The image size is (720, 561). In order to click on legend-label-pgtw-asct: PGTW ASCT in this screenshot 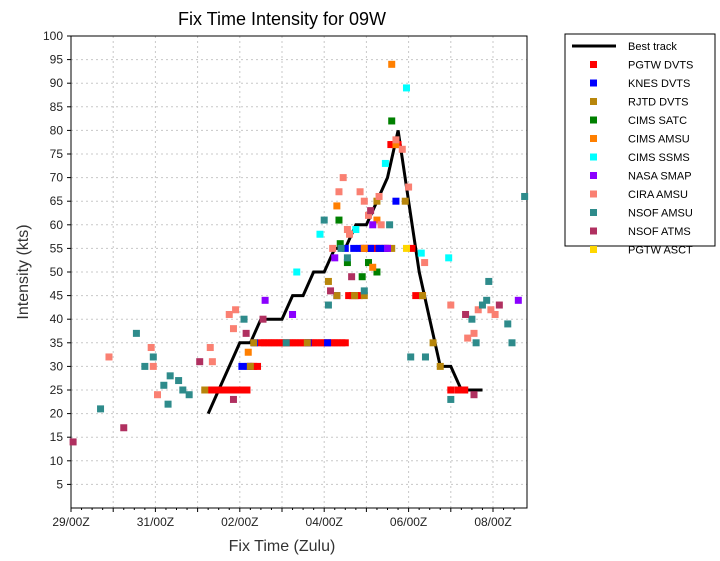, I will do `click(660, 251)`.